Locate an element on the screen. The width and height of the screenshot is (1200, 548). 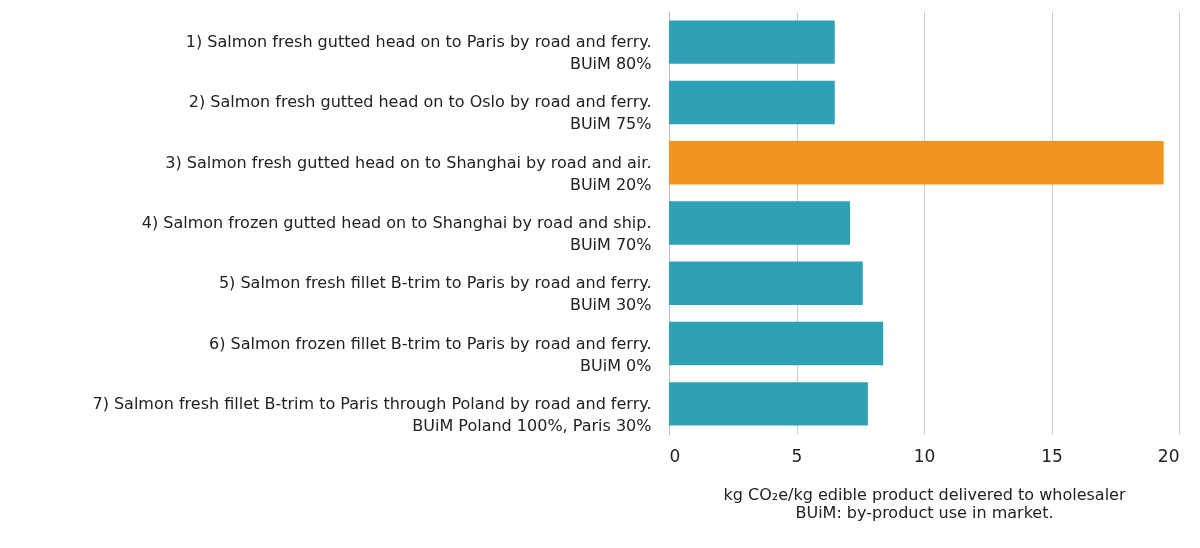
y-tick-label: 1) Salmon fresh gutted head on to Paris by road and ferry. BUiM 80% is located at coordinates (418, 53).